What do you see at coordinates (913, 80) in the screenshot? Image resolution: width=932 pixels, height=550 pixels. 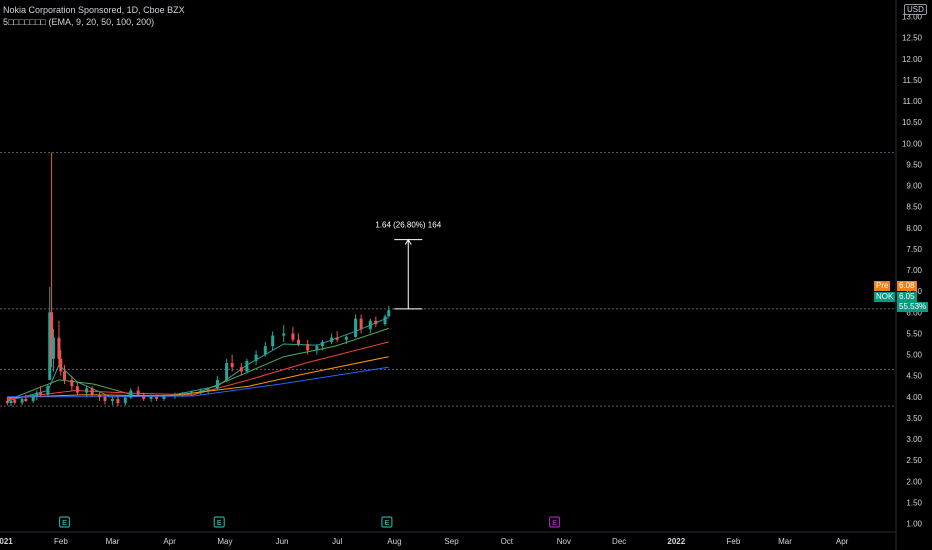 I see `price-tick-label: 11.50` at bounding box center [913, 80].